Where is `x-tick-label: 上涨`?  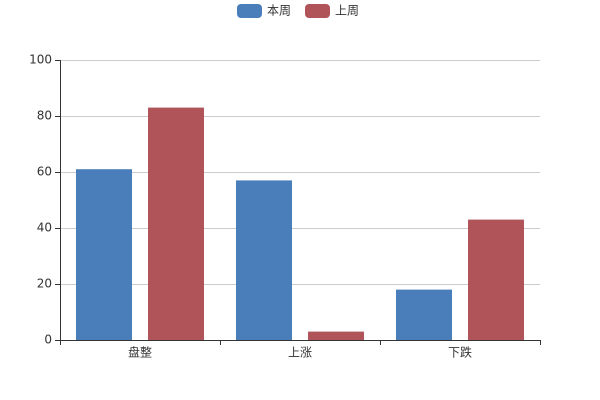
x-tick-label: 上涨 is located at coordinates (300, 352).